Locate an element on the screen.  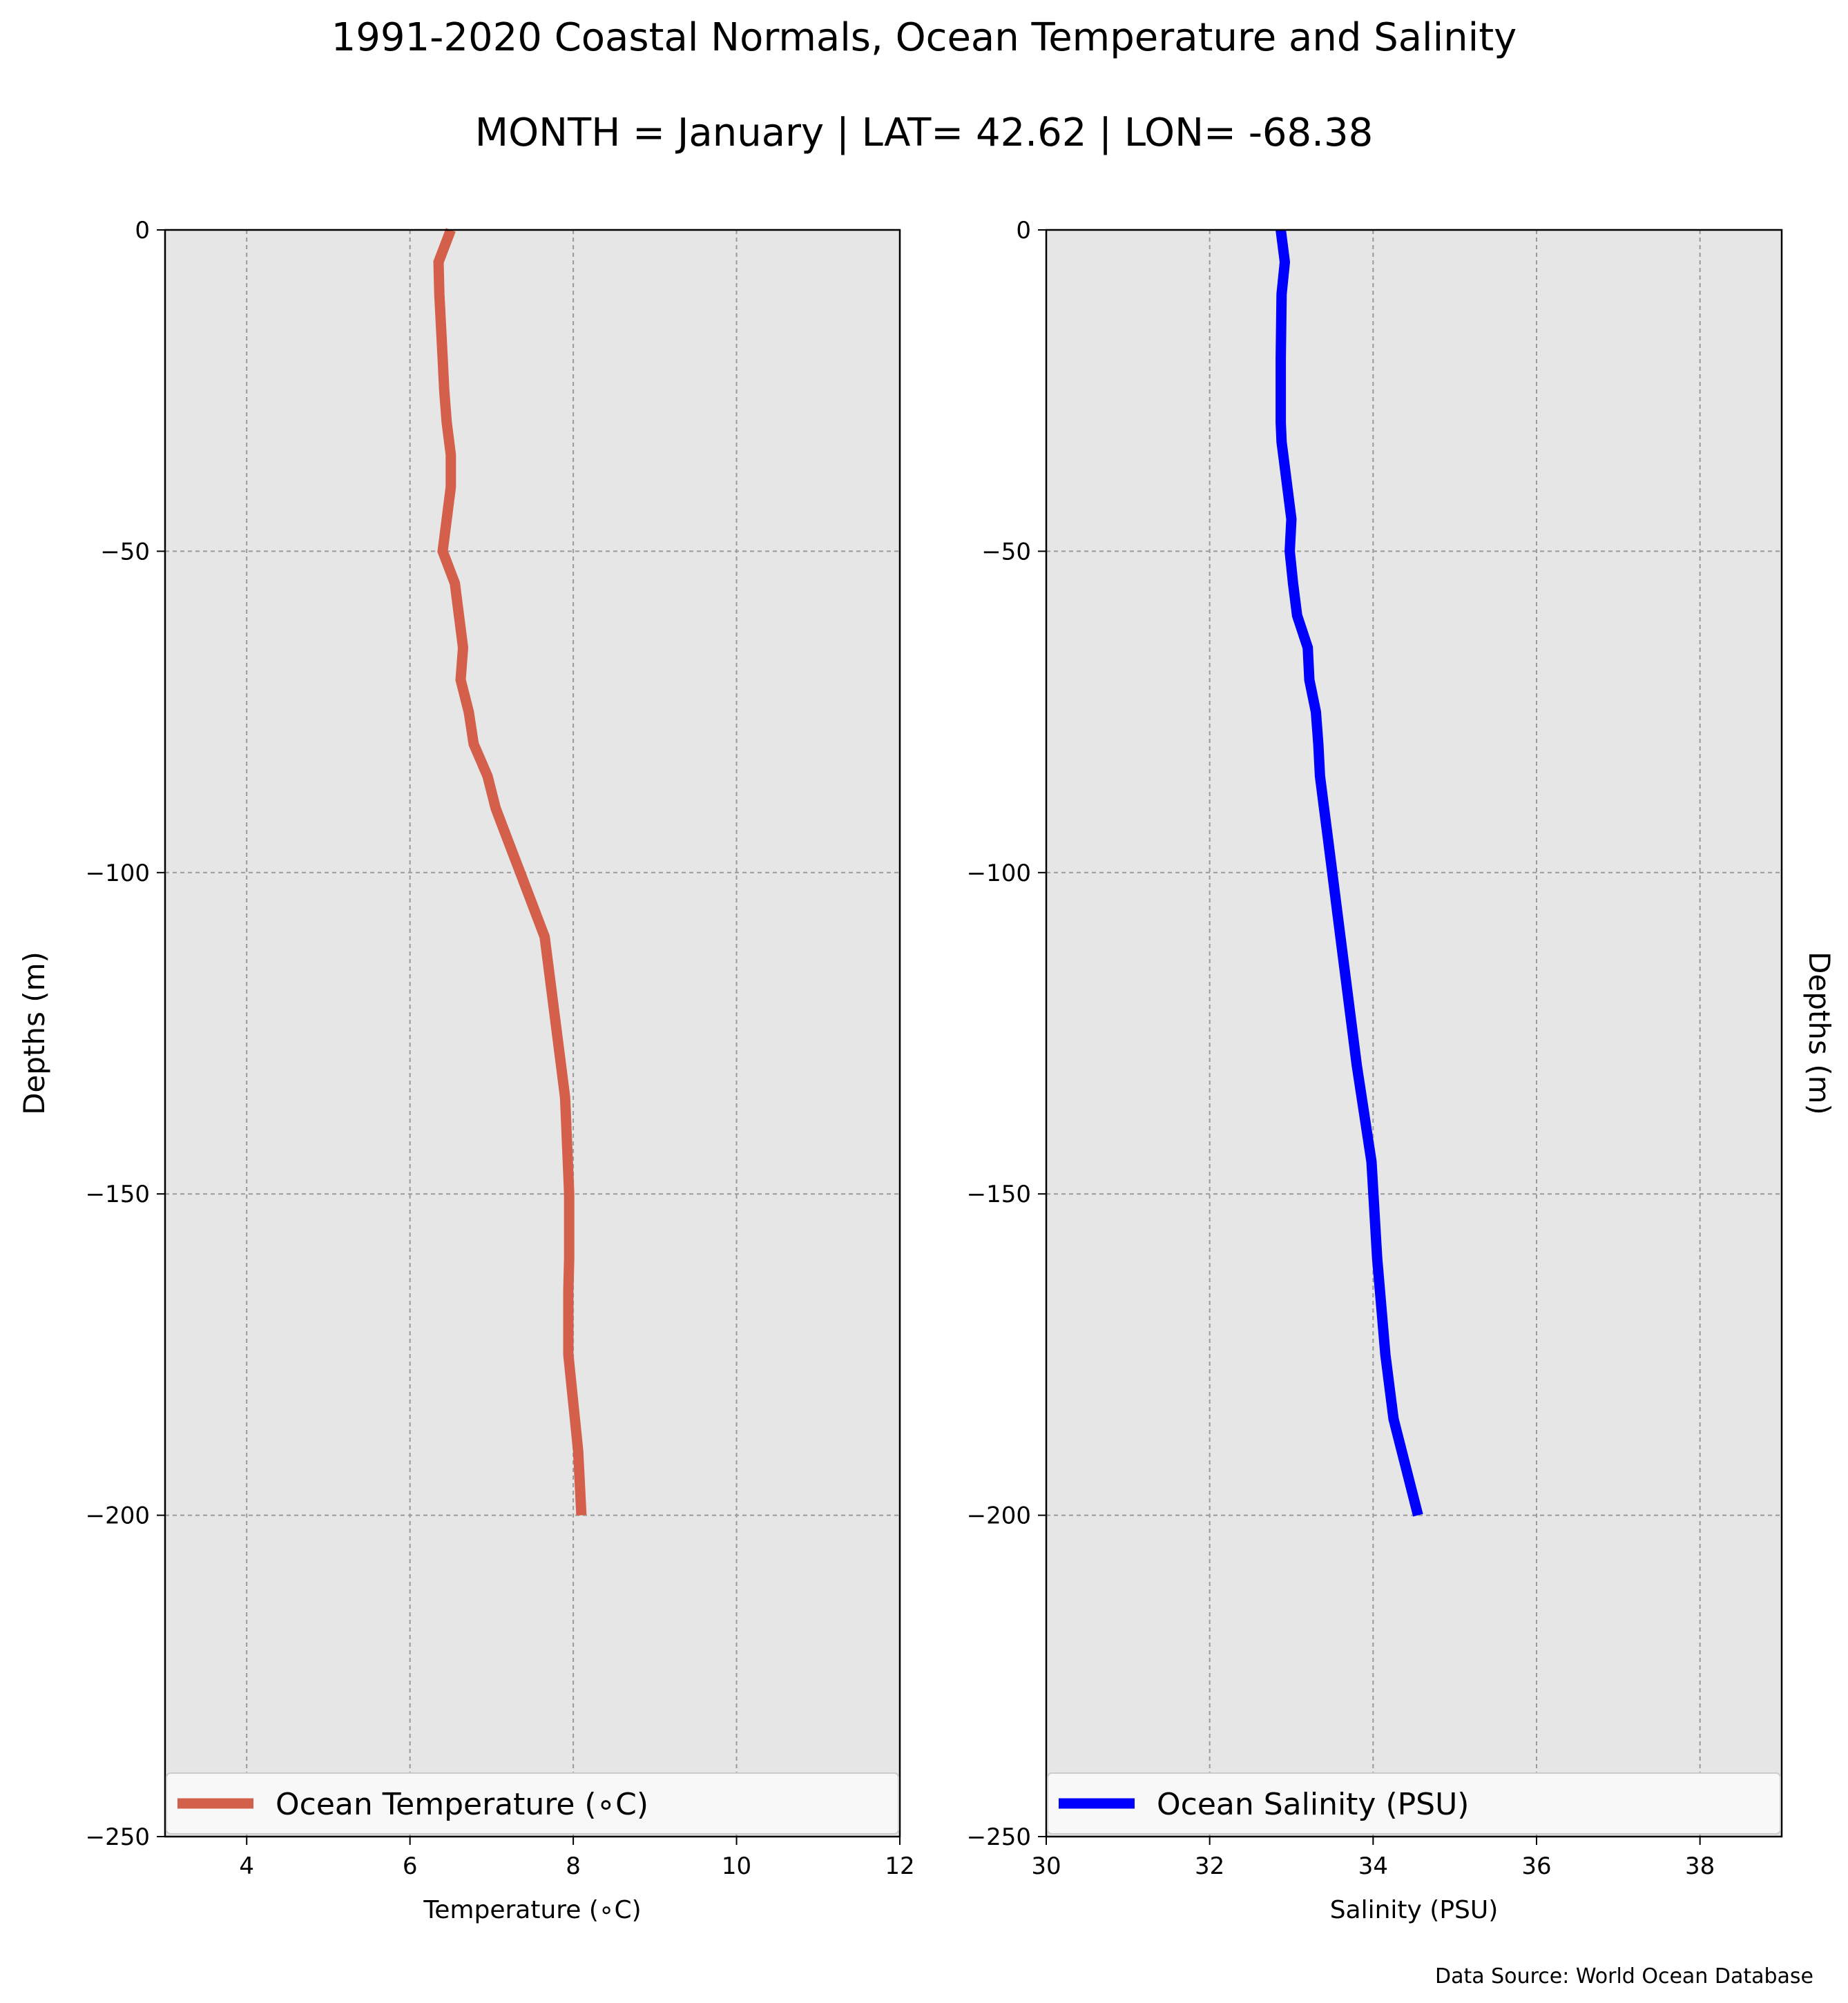
panel-2-y-axis-label: Depths (m) is located at coordinates (1819, 1033).